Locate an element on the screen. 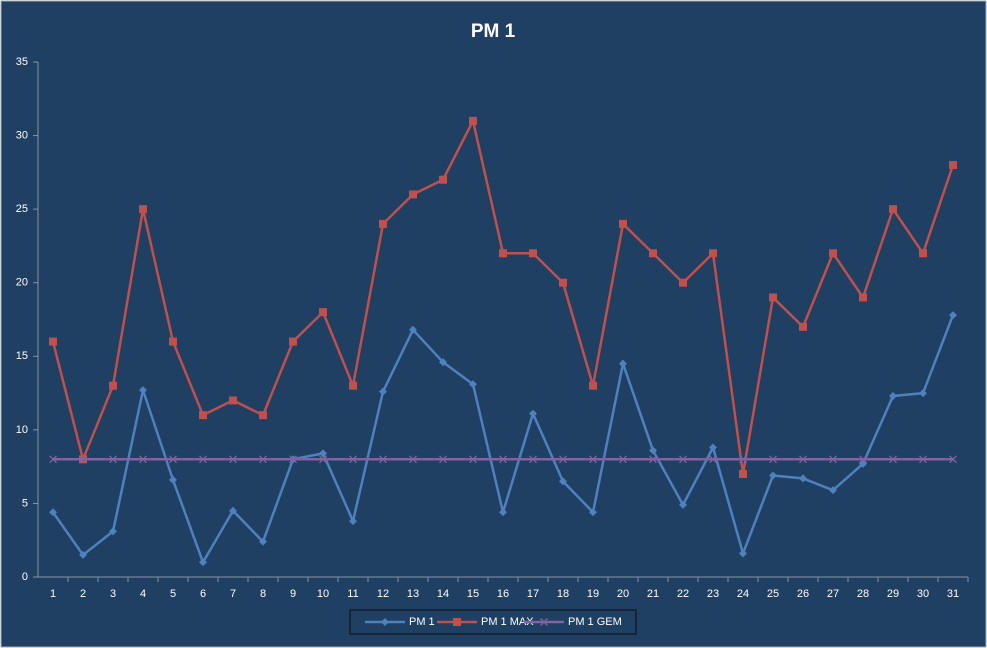 The width and height of the screenshot is (987, 648). x-tick-label: 13 is located at coordinates (413, 594).